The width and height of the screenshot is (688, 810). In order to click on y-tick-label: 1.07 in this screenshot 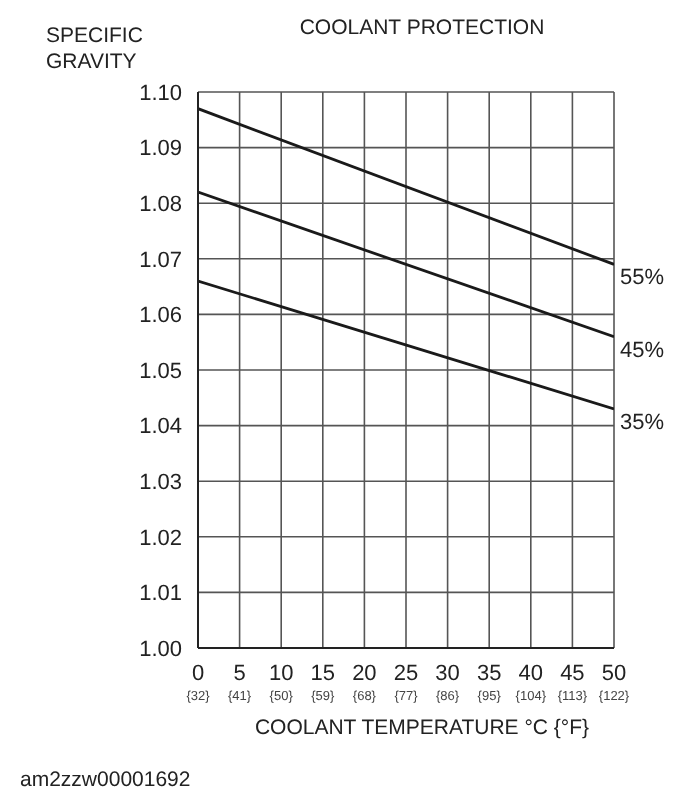, I will do `click(160, 260)`.